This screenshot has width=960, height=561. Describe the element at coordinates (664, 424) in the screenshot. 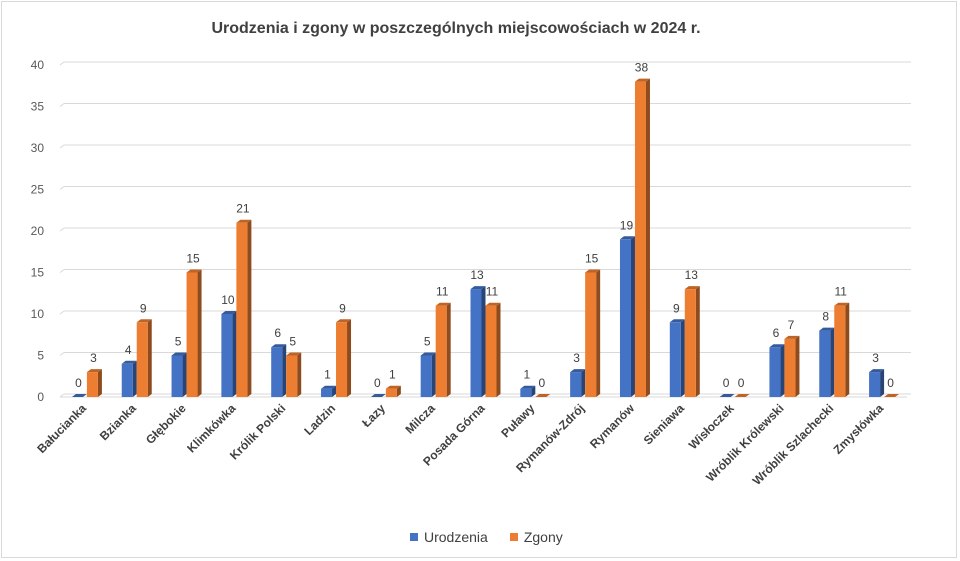

I see `x-tick-label: Sieniawa` at that location.